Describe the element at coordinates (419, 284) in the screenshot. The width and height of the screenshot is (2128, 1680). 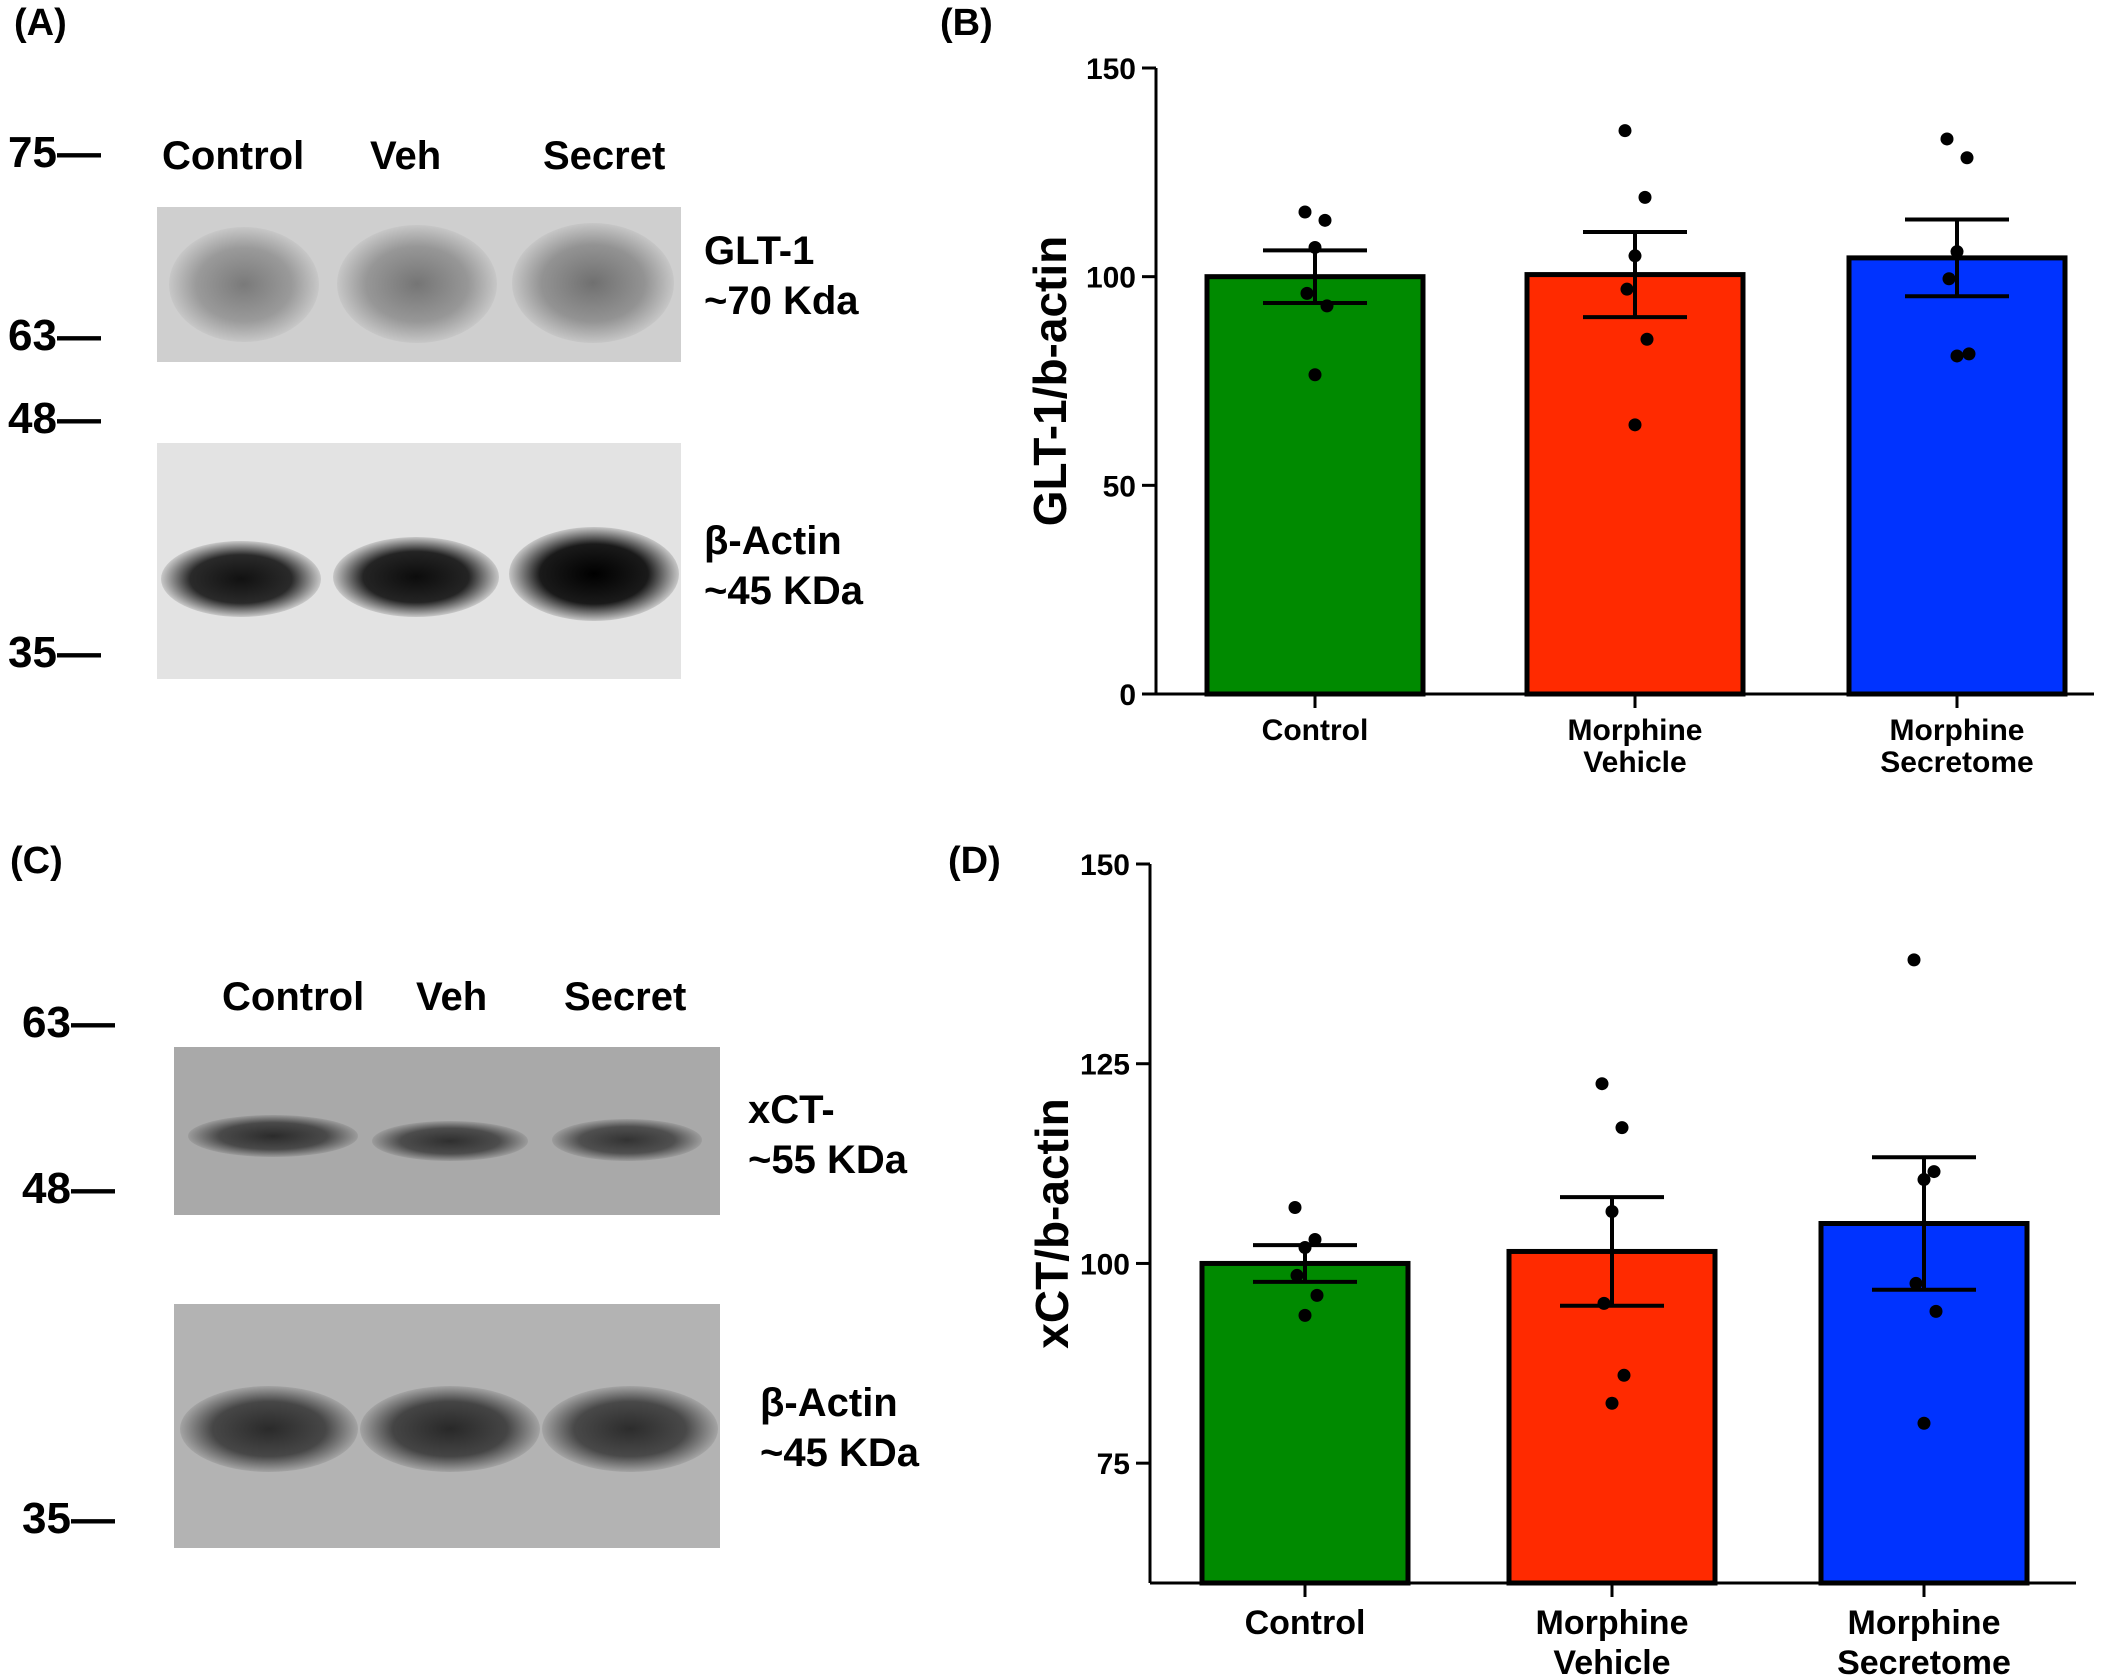
I see `blot-glt1` at that location.